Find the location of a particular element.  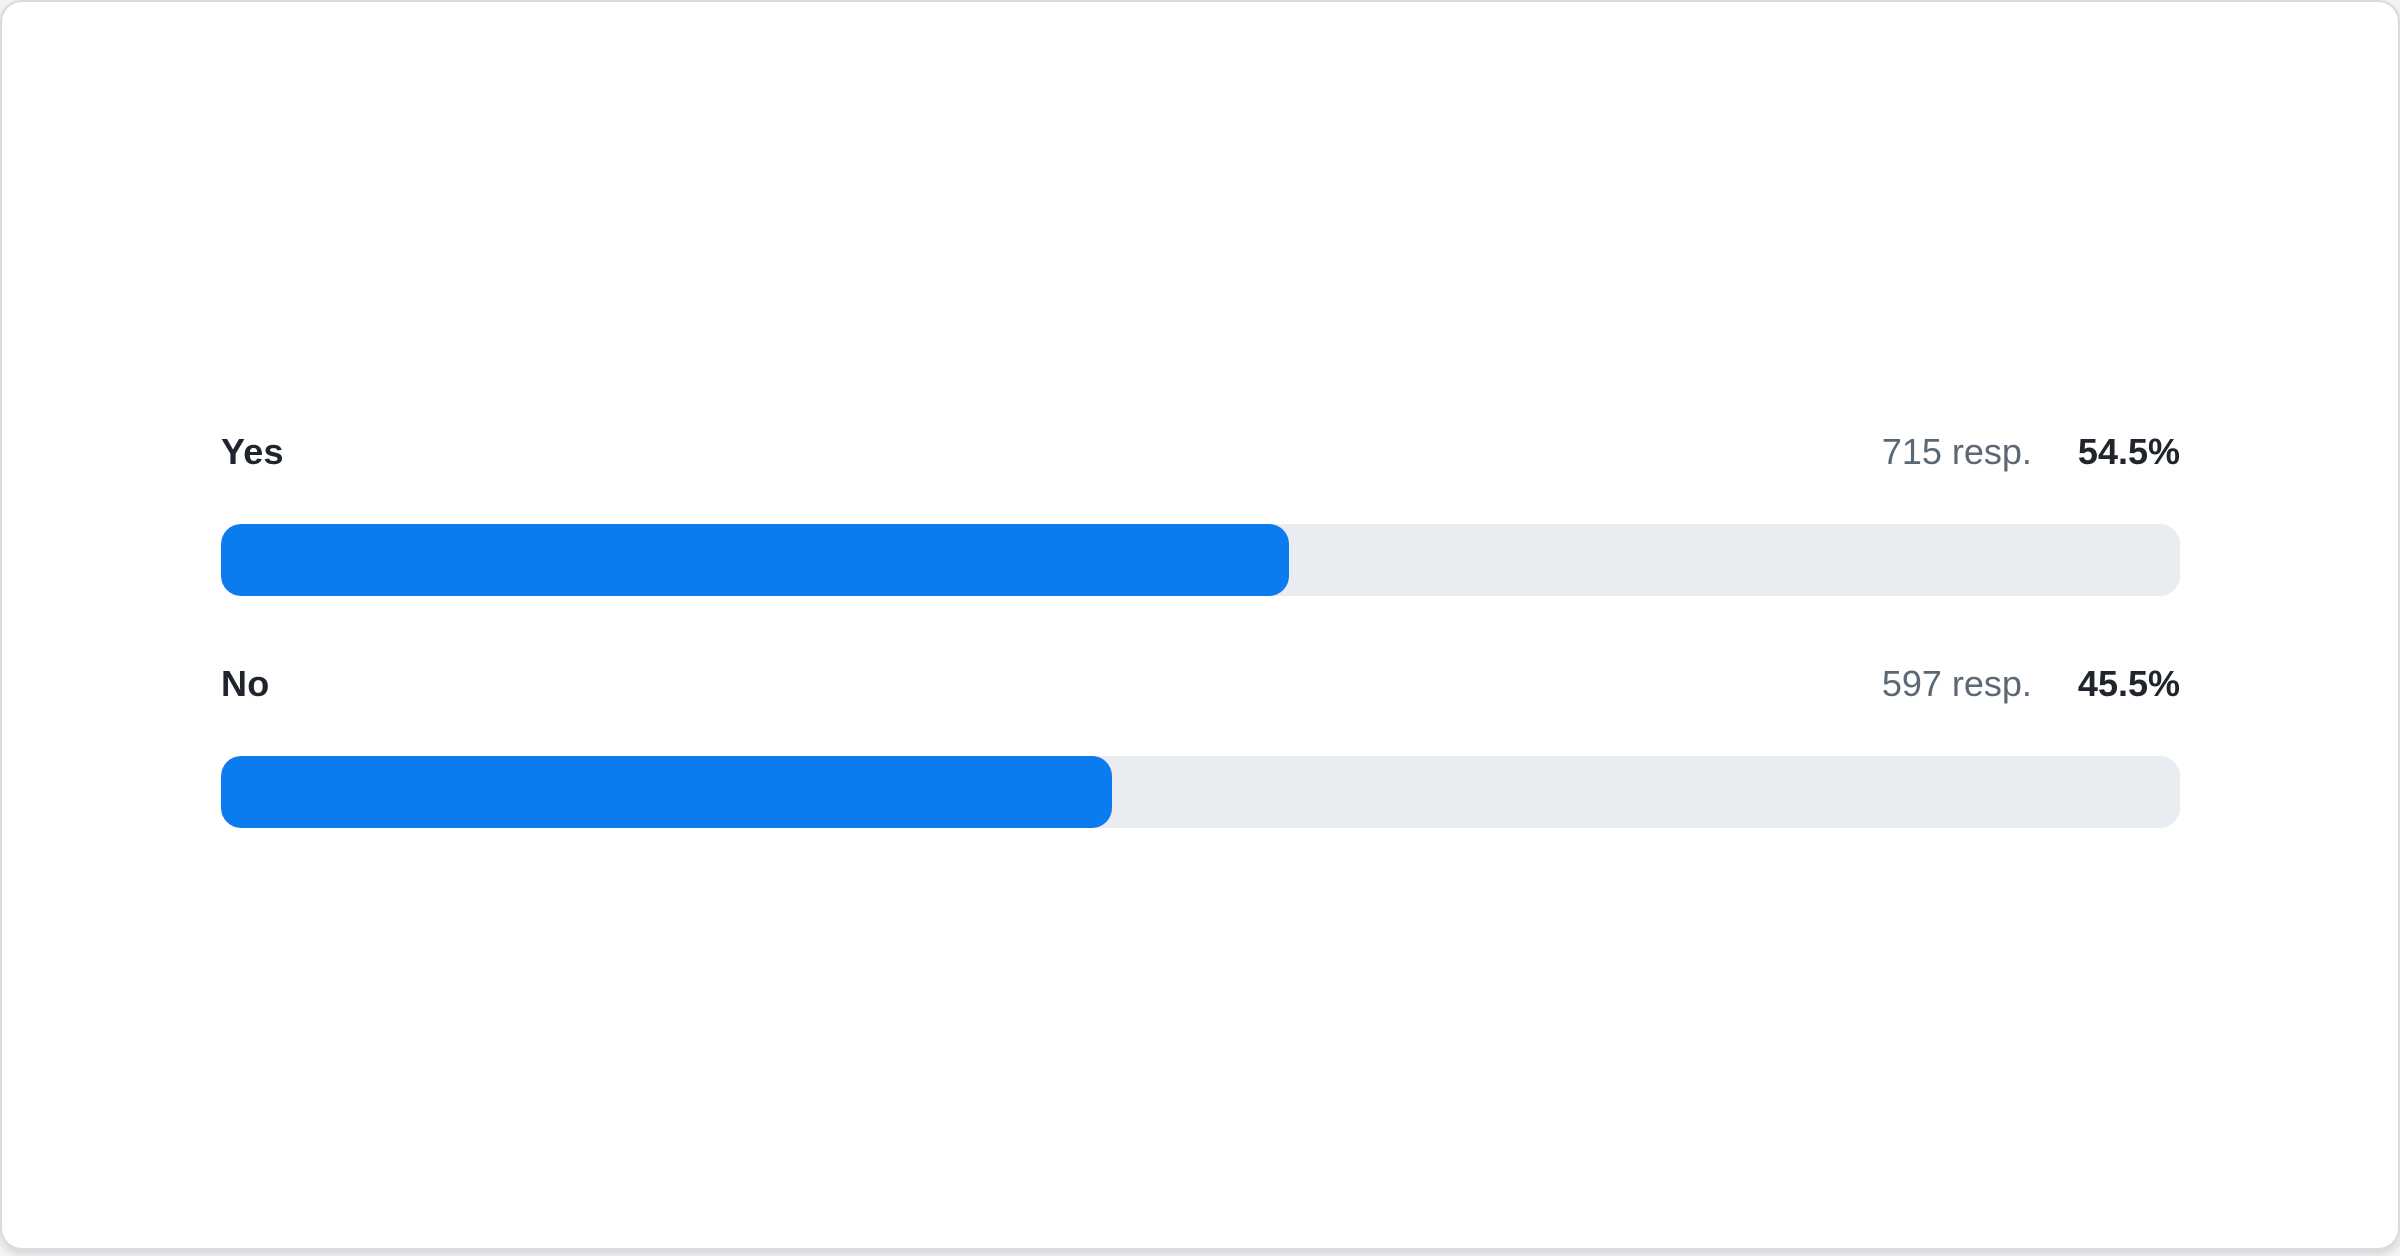

option-label: Yes is located at coordinates (252, 451).